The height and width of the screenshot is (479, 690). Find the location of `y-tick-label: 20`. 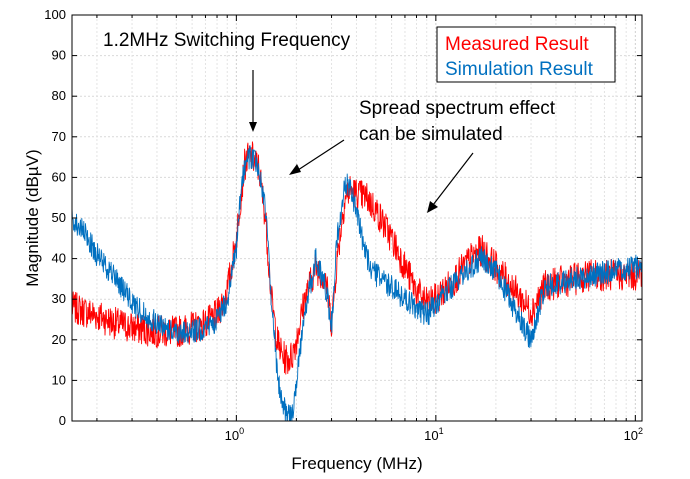

y-tick-label: 20 is located at coordinates (59, 339).